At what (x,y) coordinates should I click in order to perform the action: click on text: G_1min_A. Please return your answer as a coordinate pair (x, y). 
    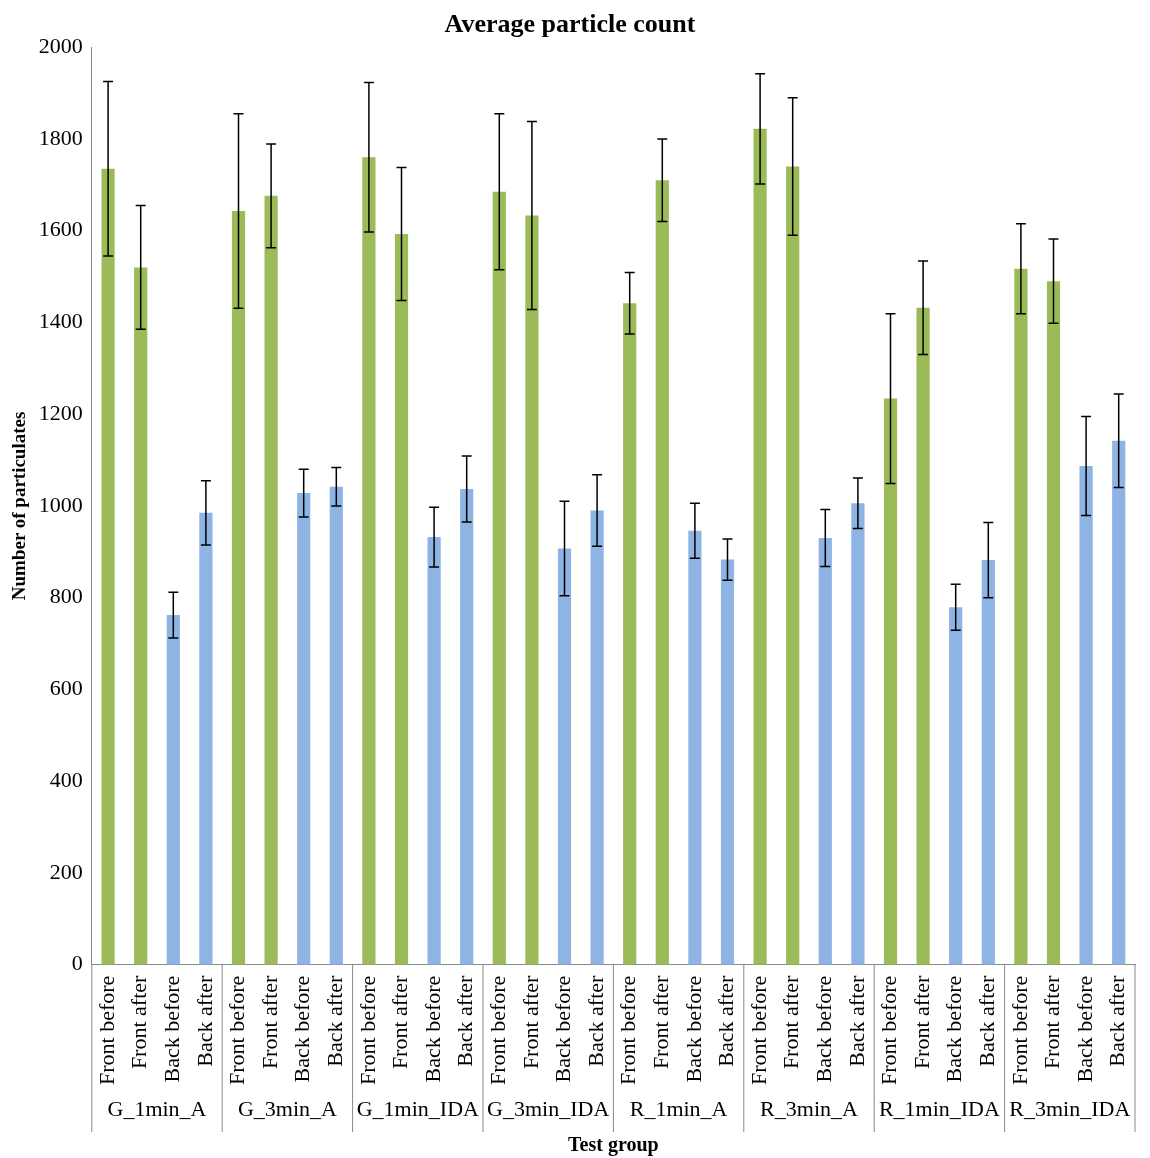
    Looking at the image, I should click on (157, 1108).